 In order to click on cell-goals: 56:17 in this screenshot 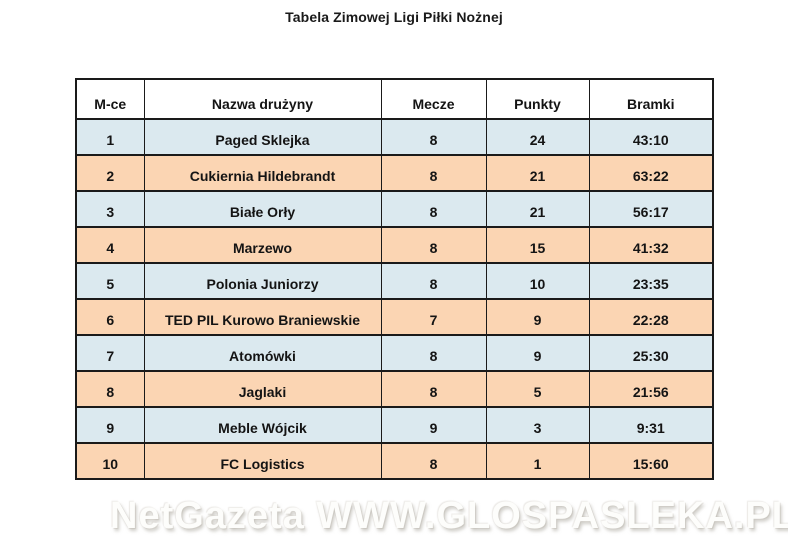, I will do `click(651, 209)`.